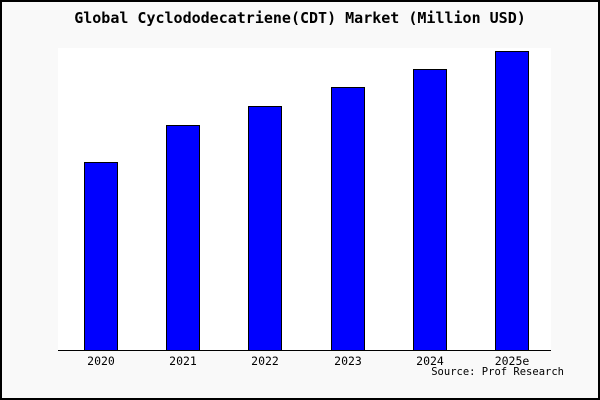 Image resolution: width=600 pixels, height=400 pixels. Describe the element at coordinates (430, 209) in the screenshot. I see `bar-2024` at that location.